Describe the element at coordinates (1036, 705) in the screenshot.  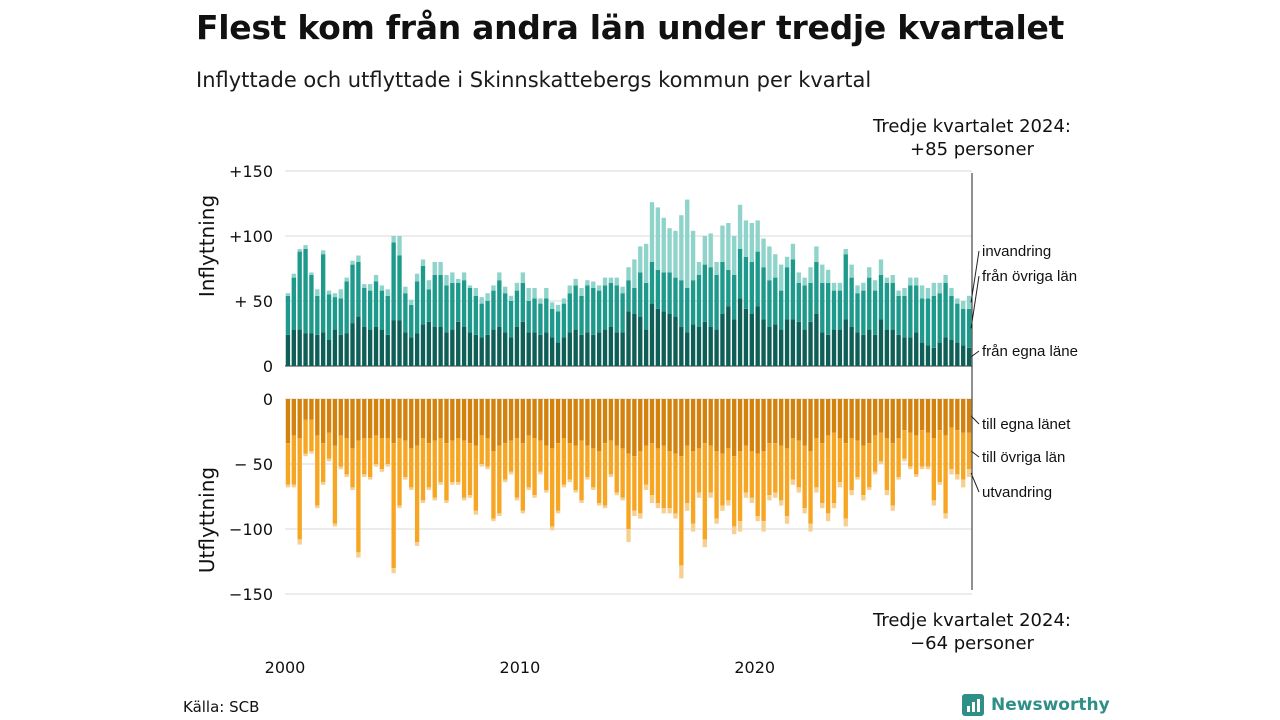
I see `brand-logo: Newsworthy` at that location.